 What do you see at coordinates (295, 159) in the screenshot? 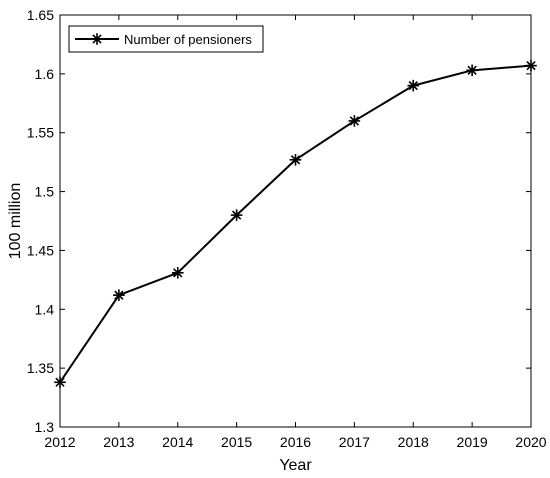
I see `data-point-2016` at bounding box center [295, 159].